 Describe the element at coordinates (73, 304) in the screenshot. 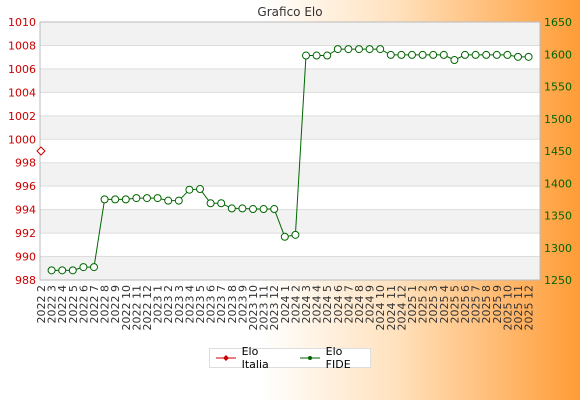

I see `x-tick-label: 2022 5` at that location.